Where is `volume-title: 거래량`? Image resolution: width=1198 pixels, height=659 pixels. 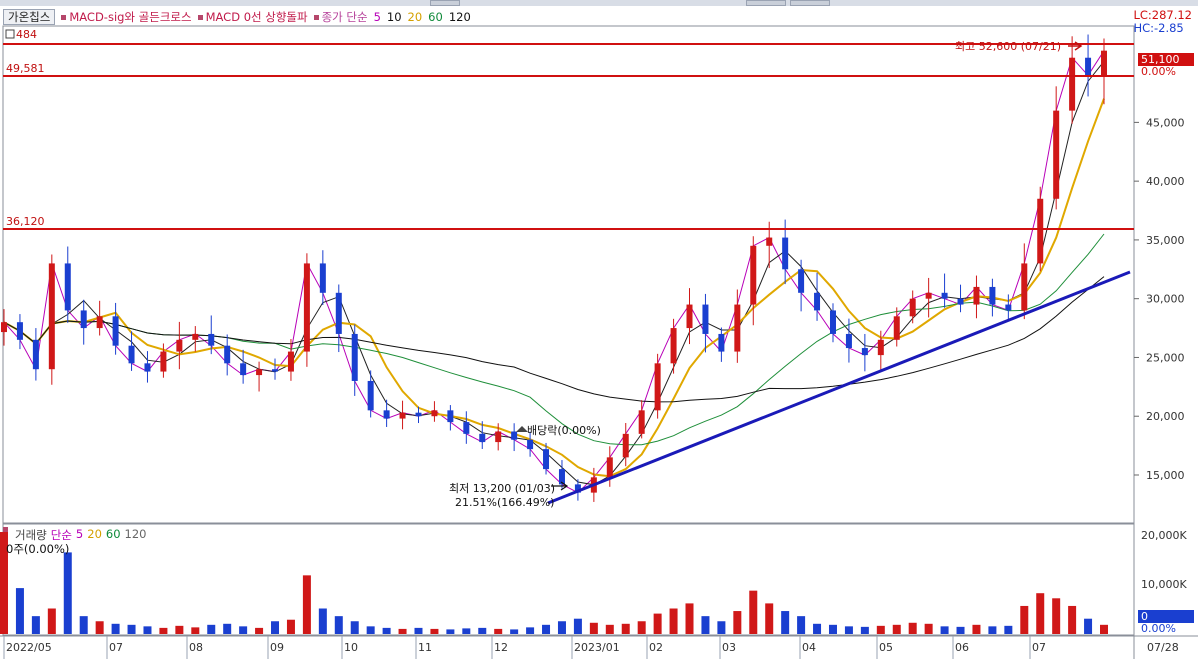
volume-title: 거래량 is located at coordinates (31, 535).